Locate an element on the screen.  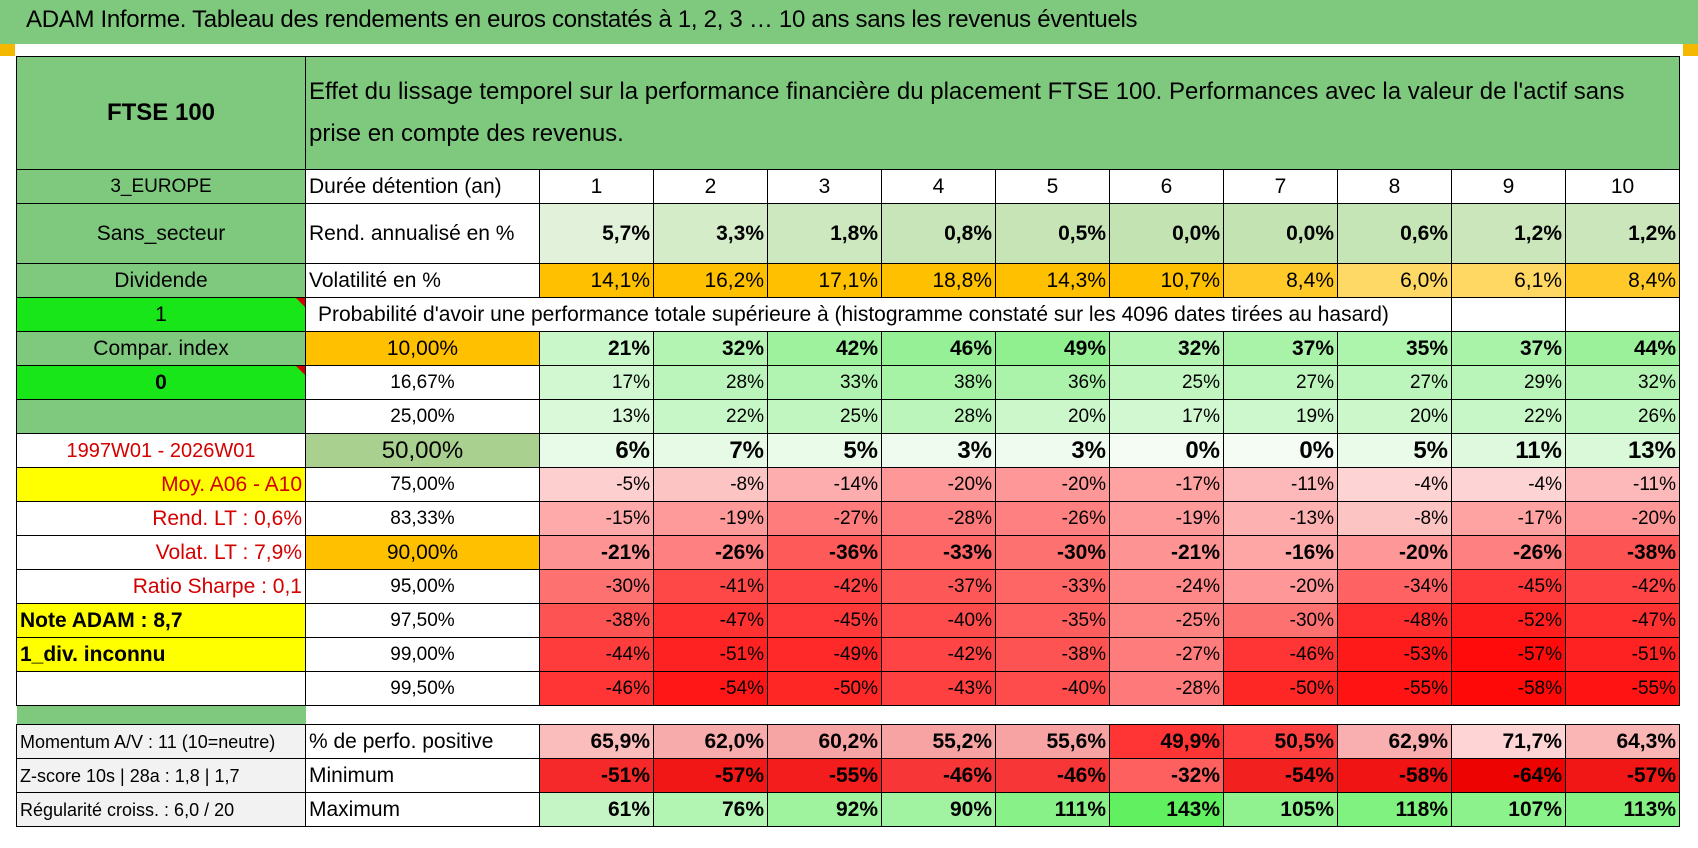
probability-cell: 20% is located at coordinates (1052, 416).